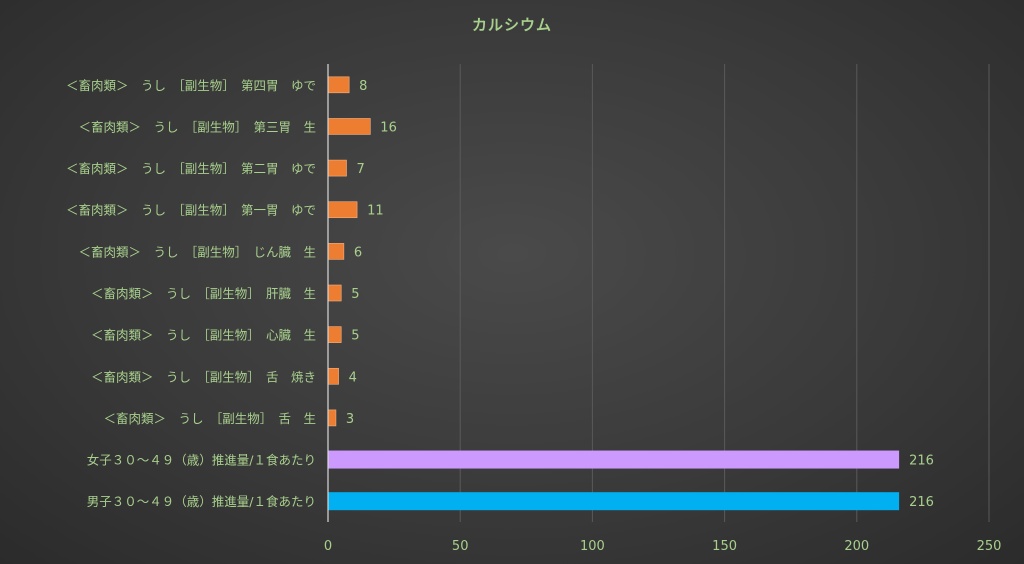 The width and height of the screenshot is (1024, 564). I want to click on data-label: 3, so click(350, 419).